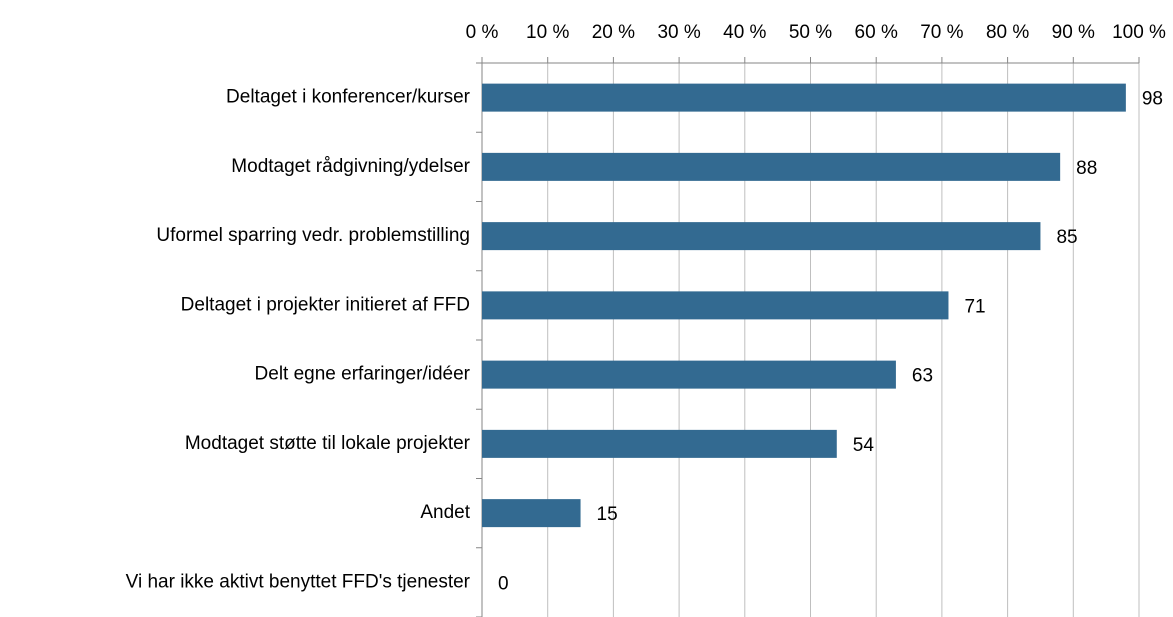 The width and height of the screenshot is (1173, 617). I want to click on y-tick-label: Deltaget i projekter initieret af FFD, so click(325, 304).